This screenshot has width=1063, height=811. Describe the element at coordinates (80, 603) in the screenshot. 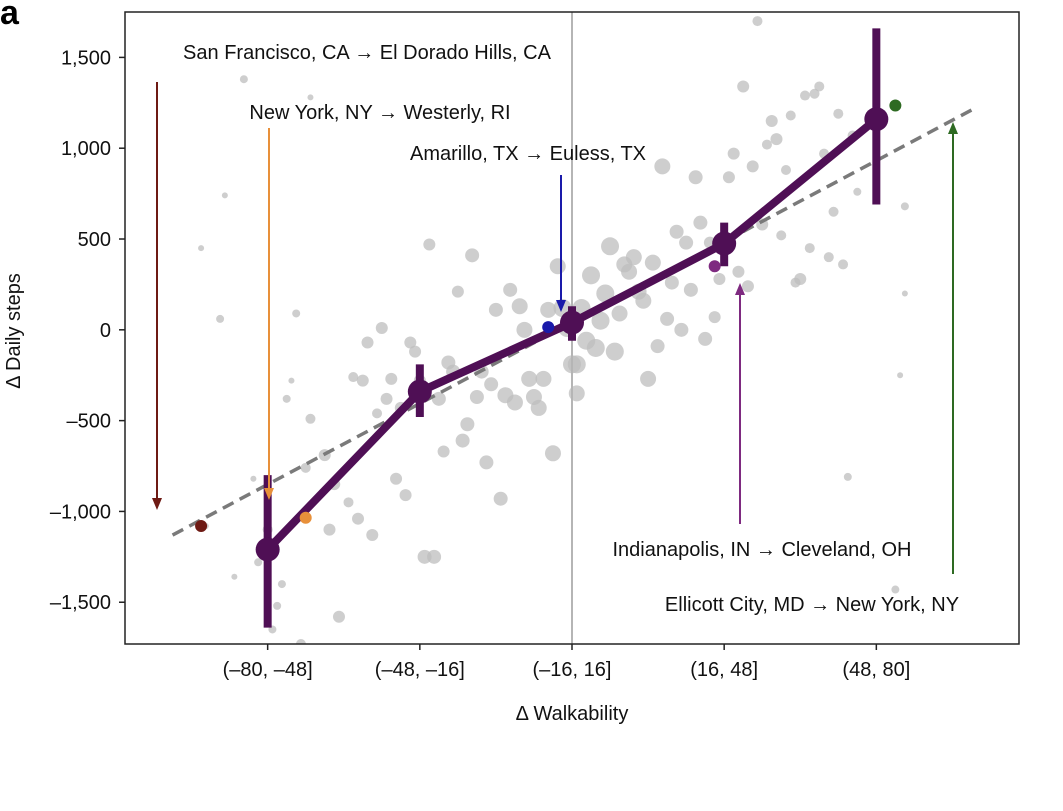

I see `y-tick-label: –1,500` at that location.